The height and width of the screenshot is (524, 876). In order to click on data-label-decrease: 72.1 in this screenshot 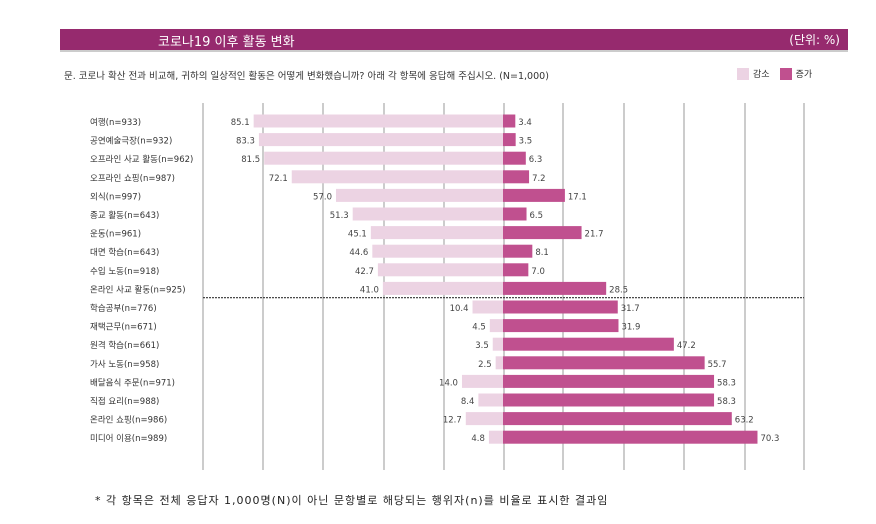, I will do `click(278, 179)`.